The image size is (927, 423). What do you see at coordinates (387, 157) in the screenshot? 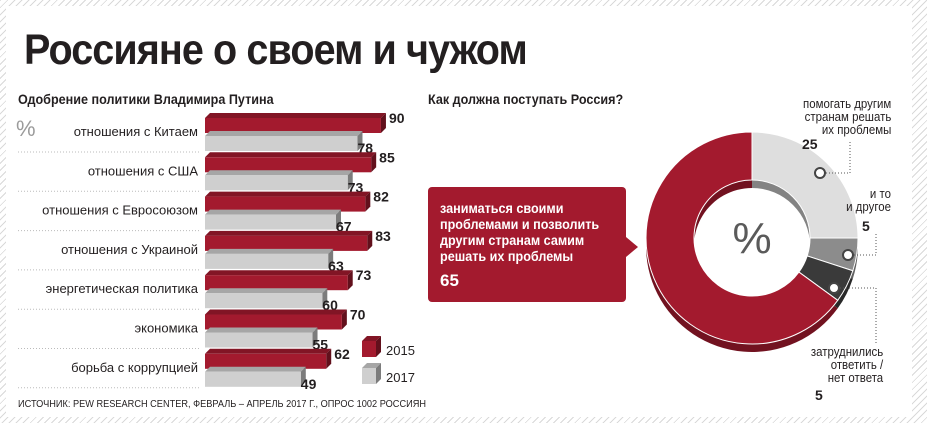
I see `bar-value-label: 85` at bounding box center [387, 157].